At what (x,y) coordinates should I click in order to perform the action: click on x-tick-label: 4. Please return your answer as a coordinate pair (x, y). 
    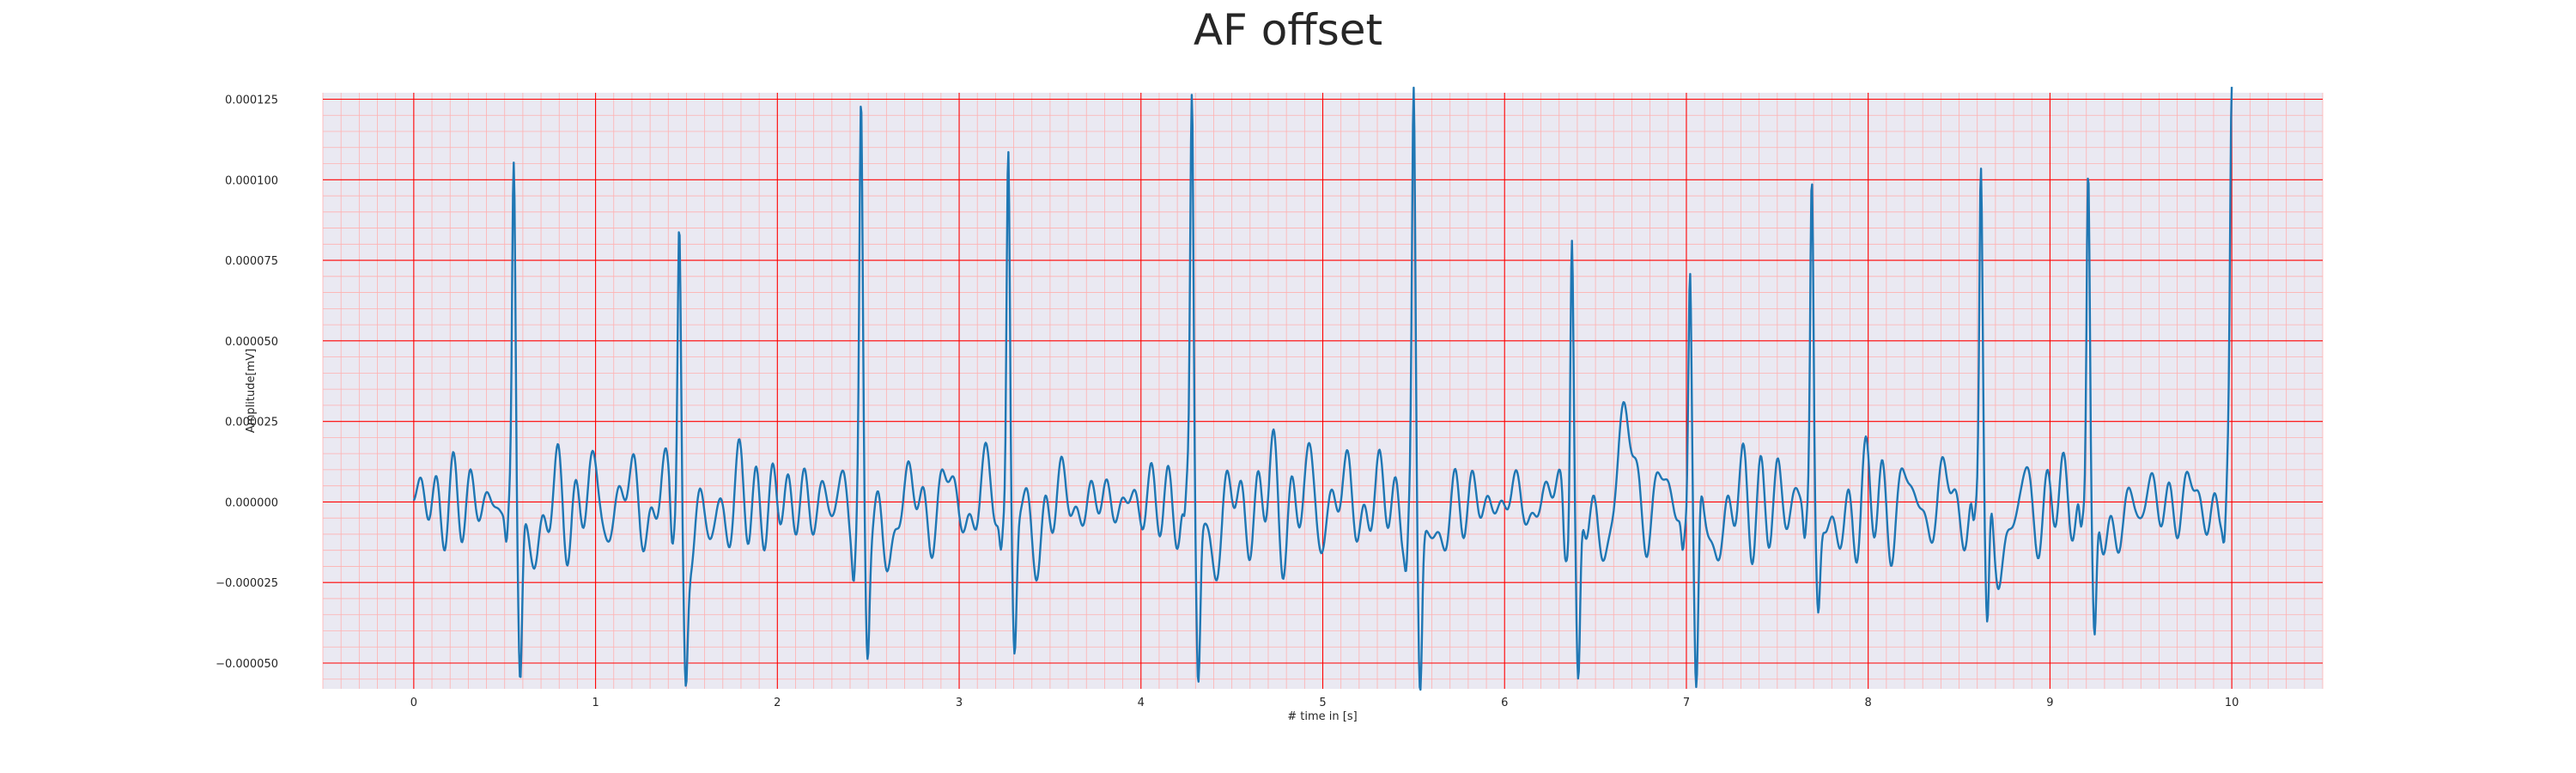
    Looking at the image, I should click on (1141, 703).